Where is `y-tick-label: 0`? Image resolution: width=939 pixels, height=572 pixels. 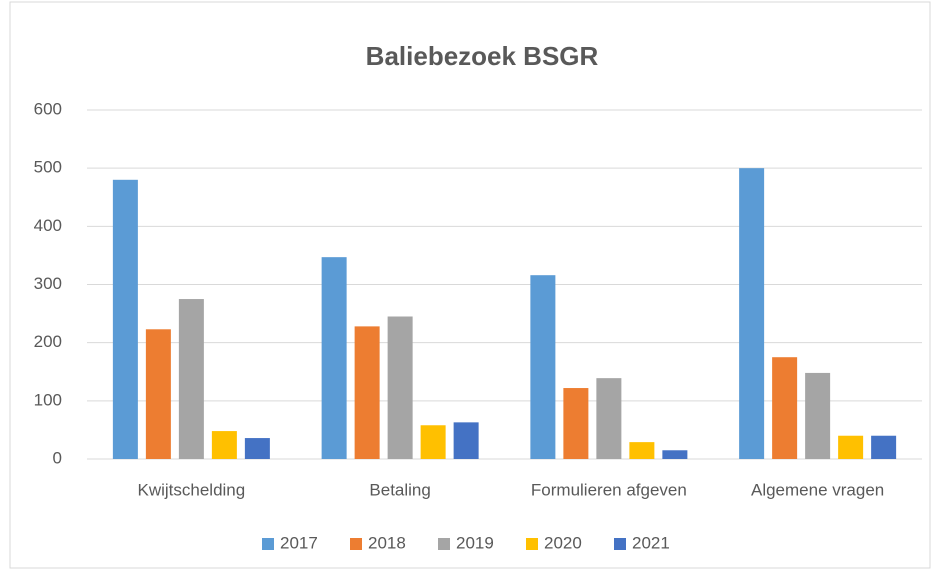
y-tick-label: 0 is located at coordinates (57, 457).